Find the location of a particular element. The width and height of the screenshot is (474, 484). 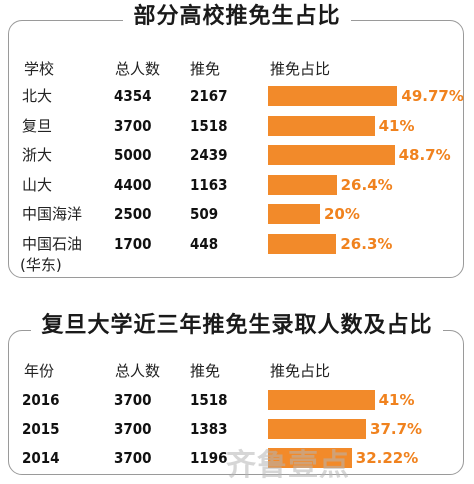

year-row: 2015 3700 1383 37.7% is located at coordinates (237, 429).